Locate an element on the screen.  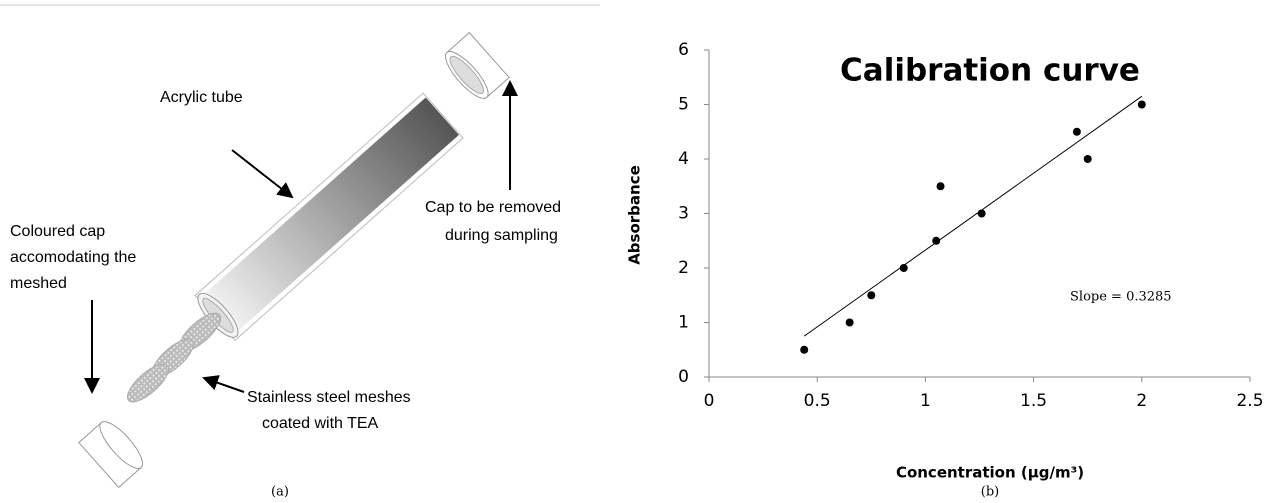
caption: (a) is located at coordinates (280, 492).